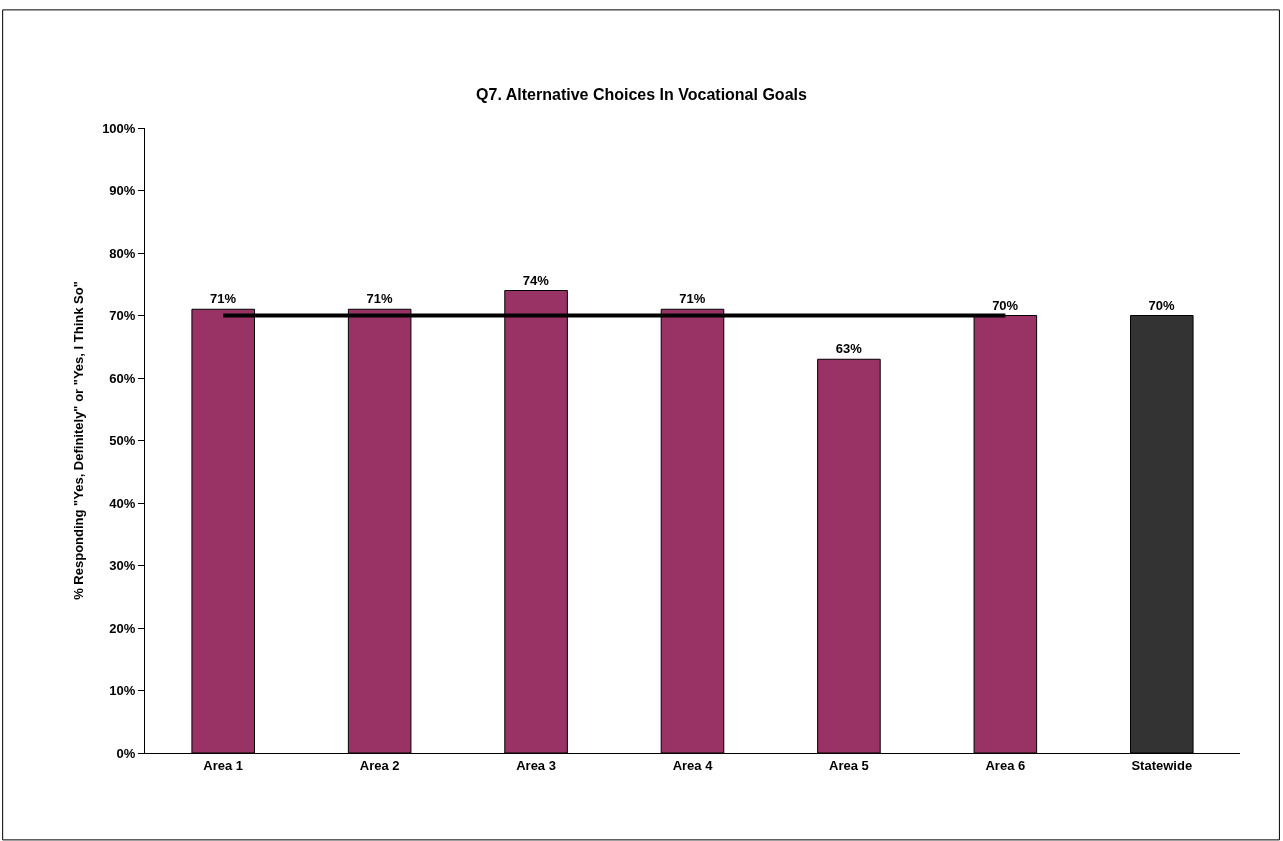 The height and width of the screenshot is (841, 1283). Describe the element at coordinates (122, 441) in the screenshot. I see `y-tick-label: 50%` at that location.